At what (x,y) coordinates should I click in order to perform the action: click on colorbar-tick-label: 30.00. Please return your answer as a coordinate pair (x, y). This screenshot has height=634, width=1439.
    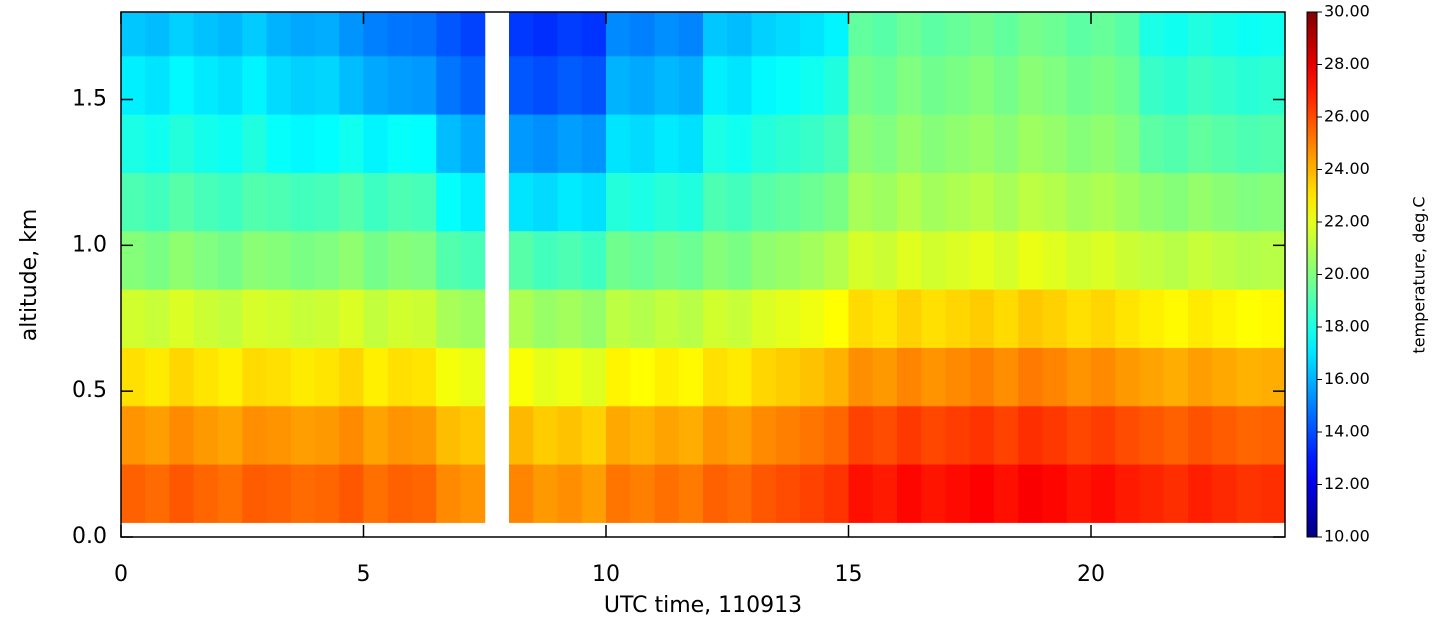
    Looking at the image, I should click on (1347, 11).